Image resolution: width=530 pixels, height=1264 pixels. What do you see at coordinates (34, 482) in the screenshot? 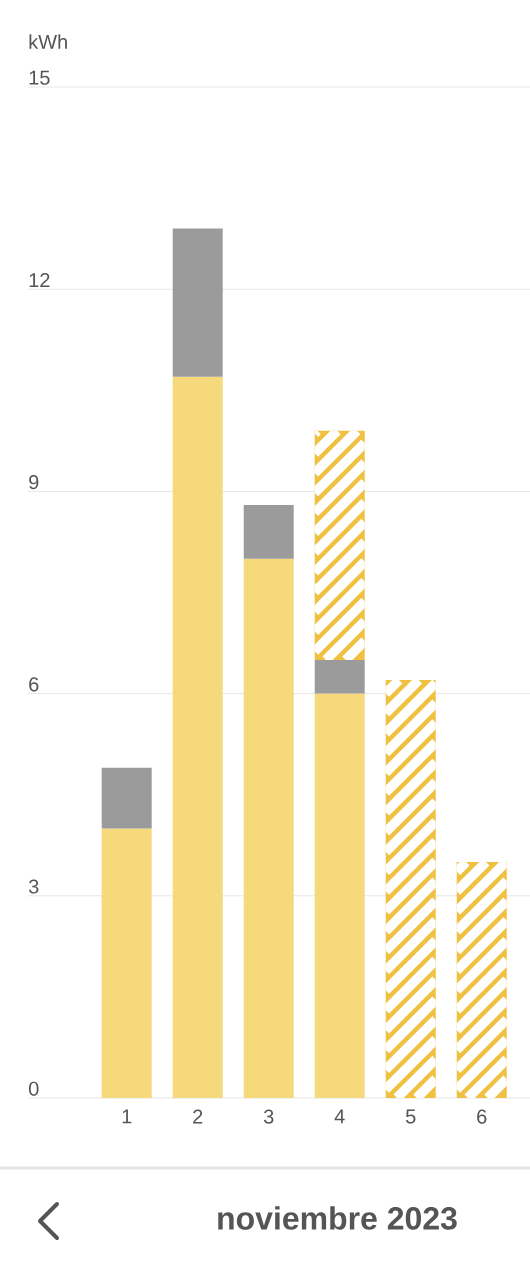
I see `y-tick-label: 9` at bounding box center [34, 482].